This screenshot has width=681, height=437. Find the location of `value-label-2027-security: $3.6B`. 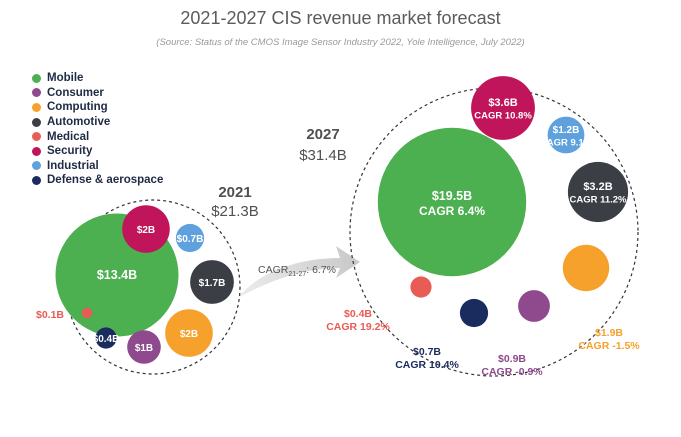

value-label-2027-security: $3.6B is located at coordinates (502, 103).